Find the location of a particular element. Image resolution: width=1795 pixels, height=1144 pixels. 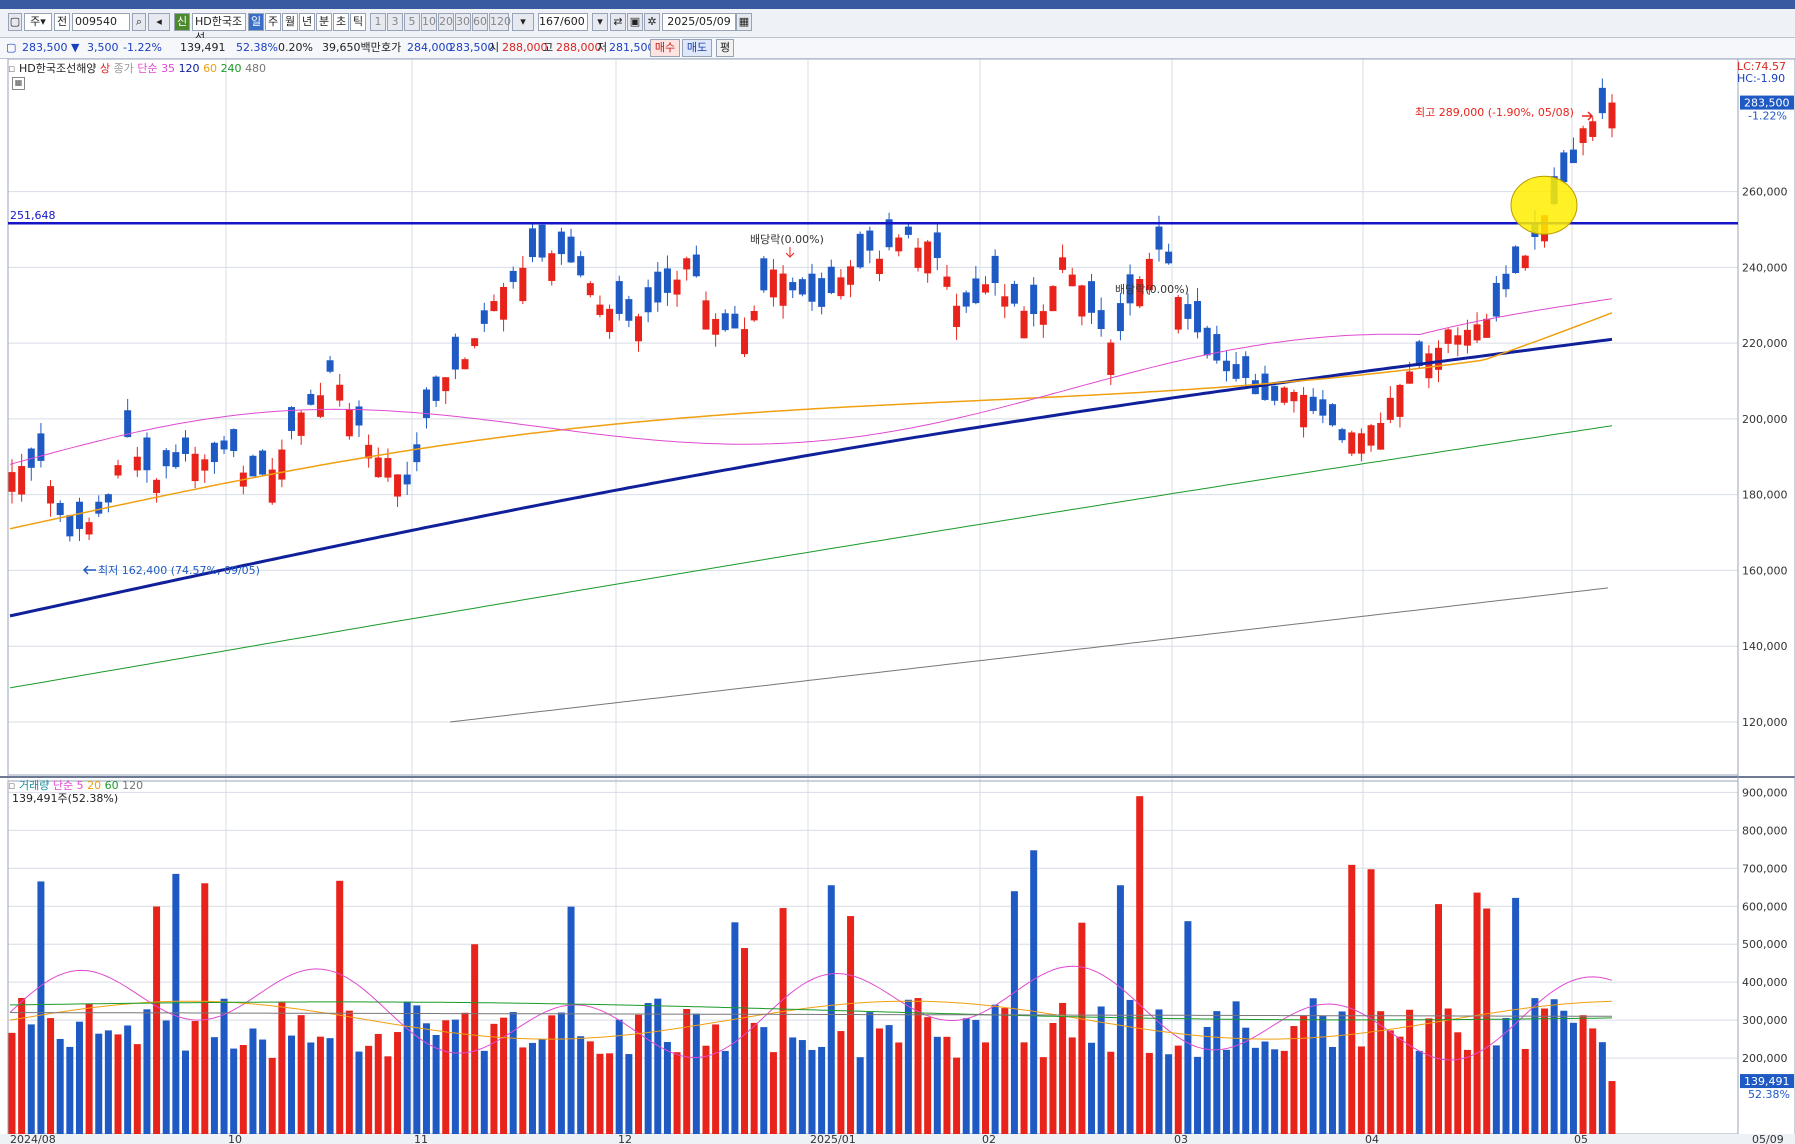

save-icon: ▣ is located at coordinates (635, 22).